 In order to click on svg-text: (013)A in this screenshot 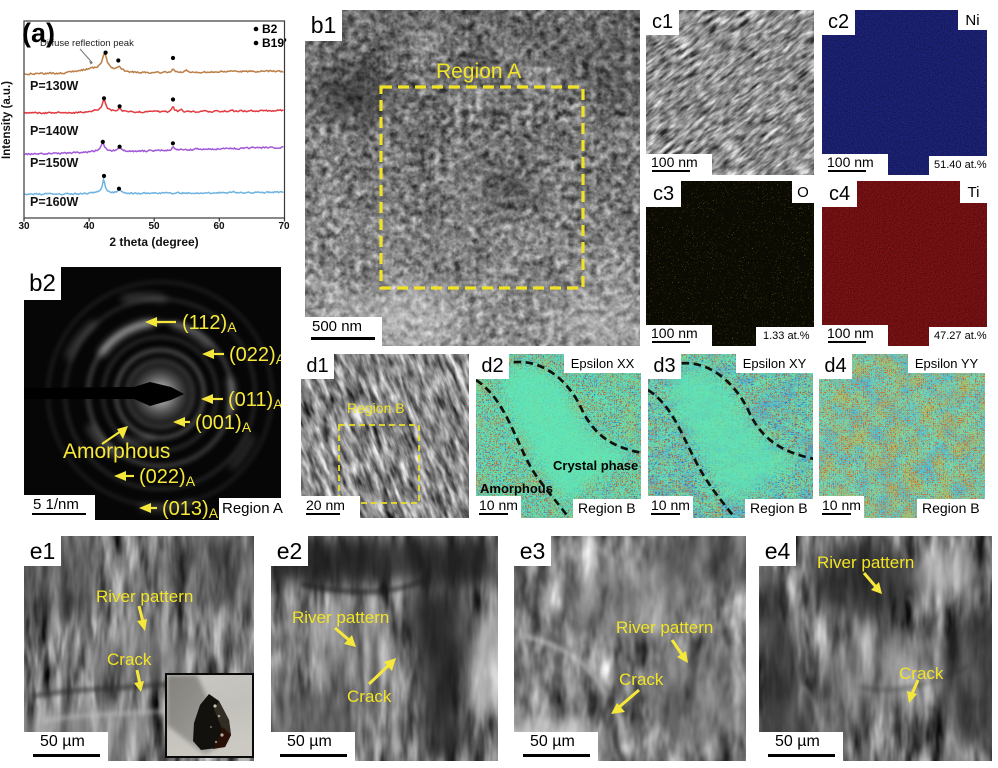, I will do `click(190, 509)`.